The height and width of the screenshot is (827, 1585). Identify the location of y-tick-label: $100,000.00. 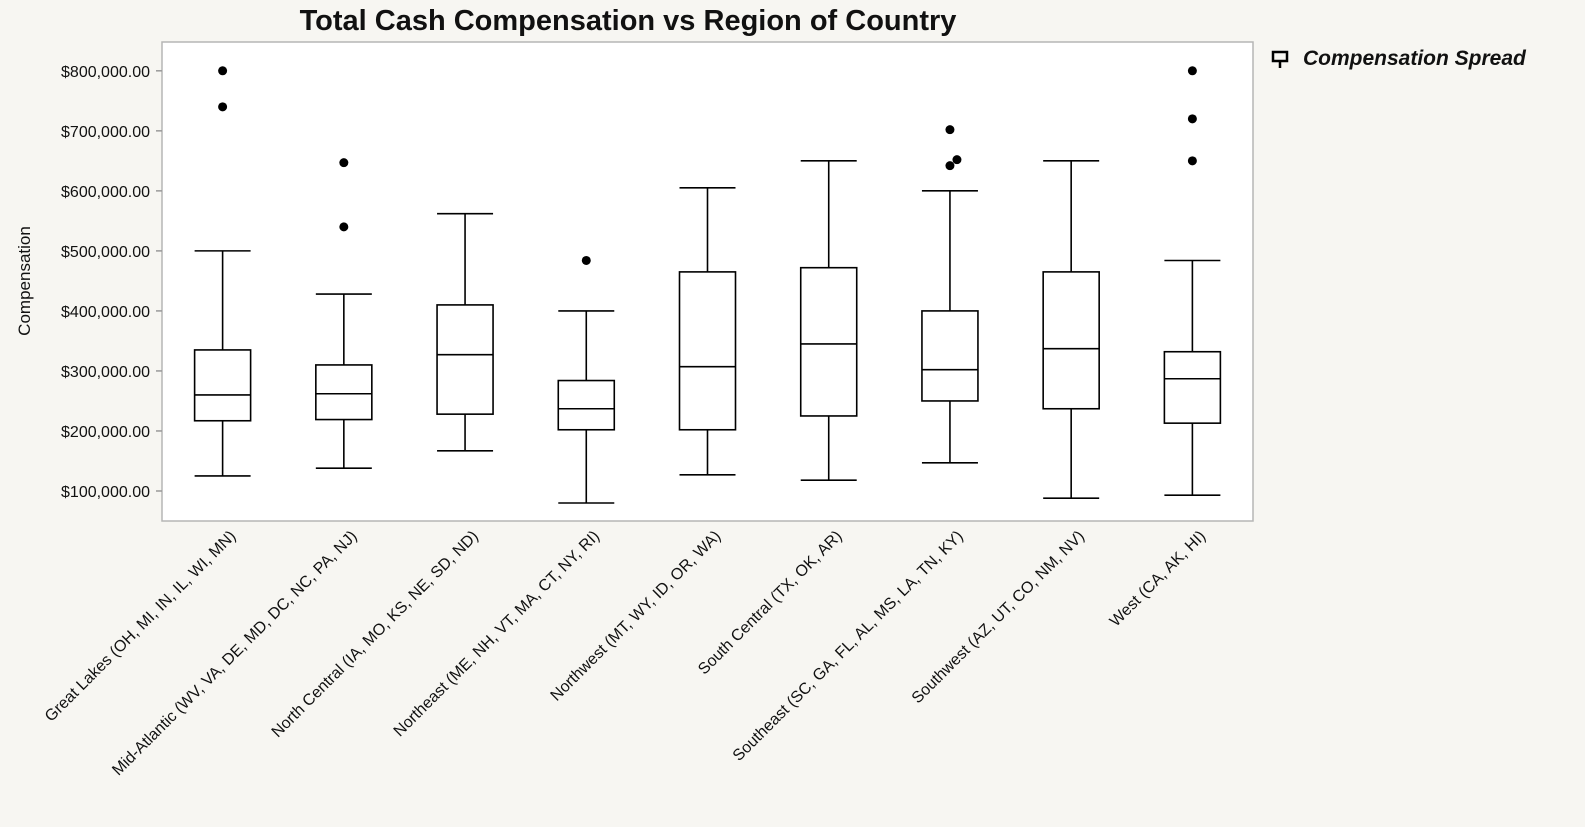
(105, 492).